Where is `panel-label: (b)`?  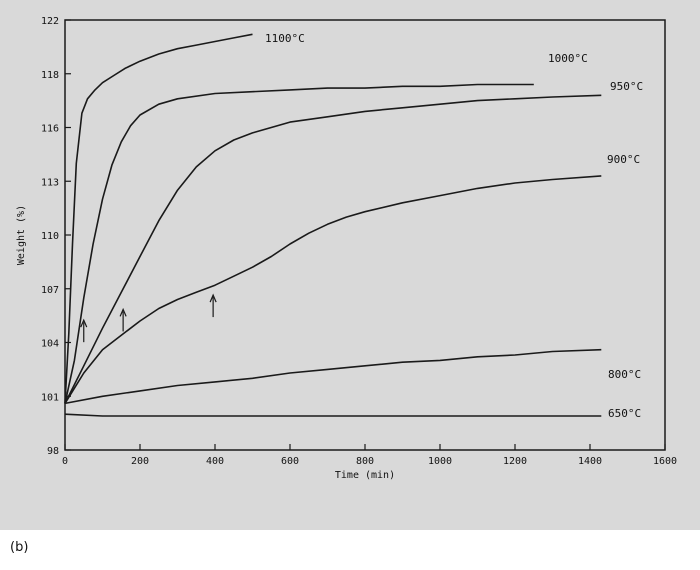 panel-label: (b) is located at coordinates (19, 547).